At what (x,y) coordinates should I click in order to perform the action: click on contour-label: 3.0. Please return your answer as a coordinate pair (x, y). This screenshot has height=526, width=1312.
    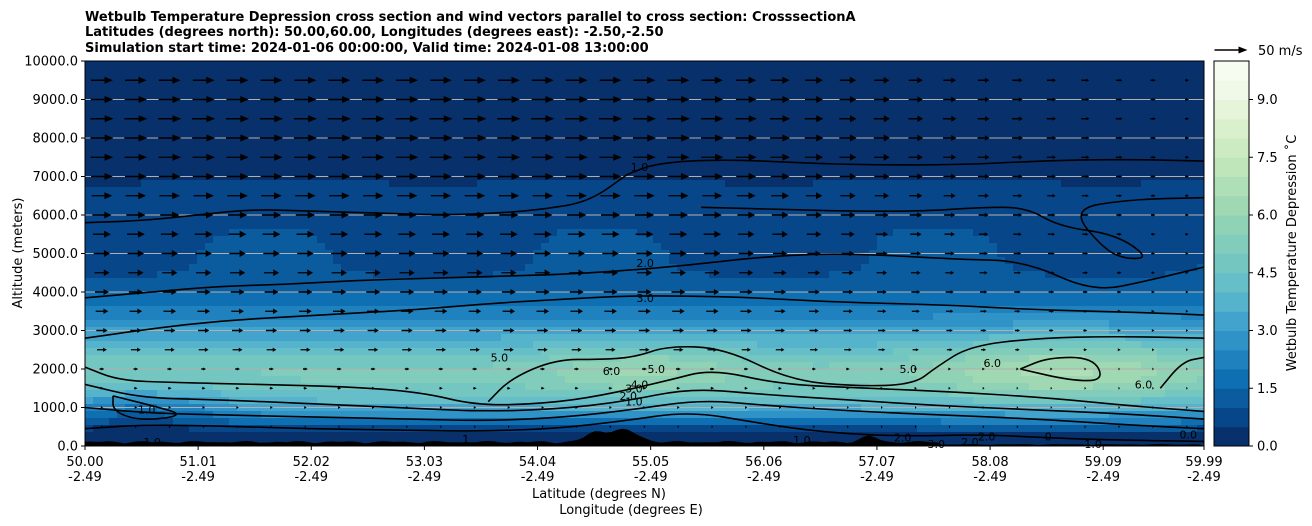
    Looking at the image, I should click on (634, 388).